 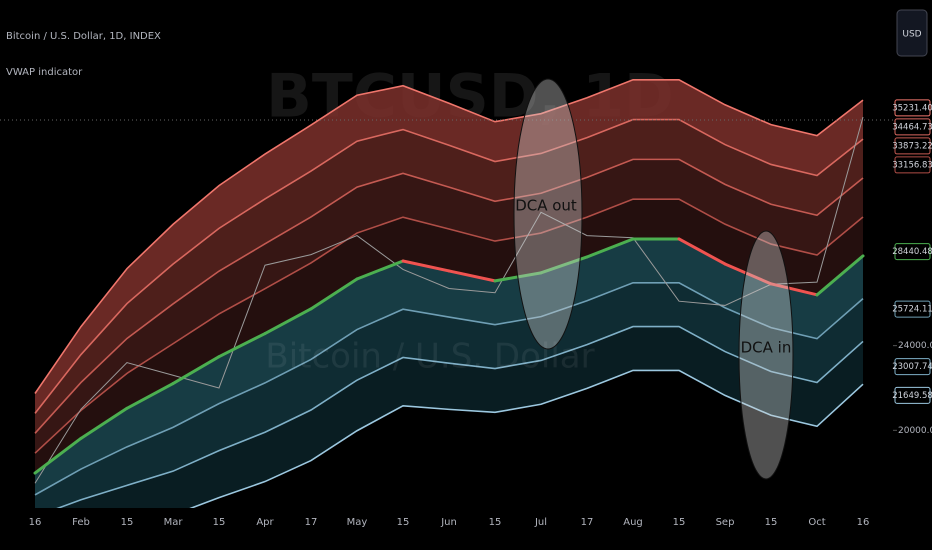 I want to click on annotation: DCA out, so click(x=546, y=206).